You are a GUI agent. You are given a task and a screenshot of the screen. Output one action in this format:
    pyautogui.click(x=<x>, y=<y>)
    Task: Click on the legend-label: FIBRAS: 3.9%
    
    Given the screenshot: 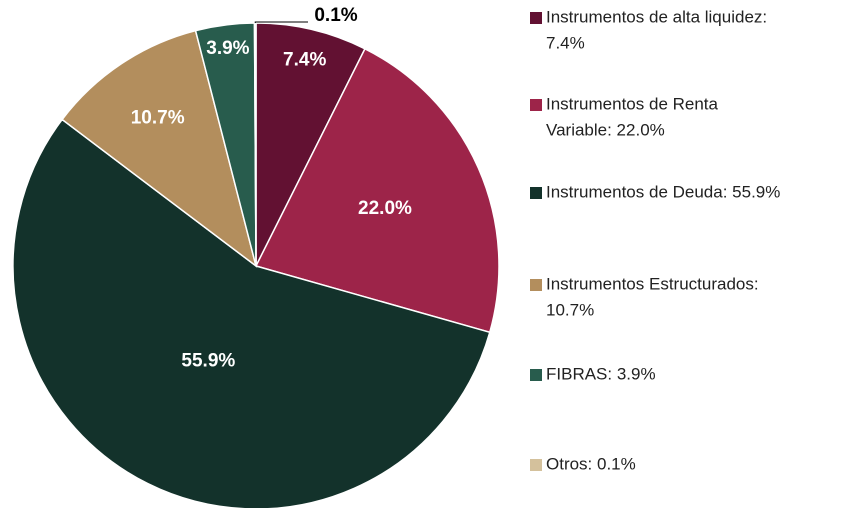 What is the action you would take?
    pyautogui.click(x=601, y=373)
    